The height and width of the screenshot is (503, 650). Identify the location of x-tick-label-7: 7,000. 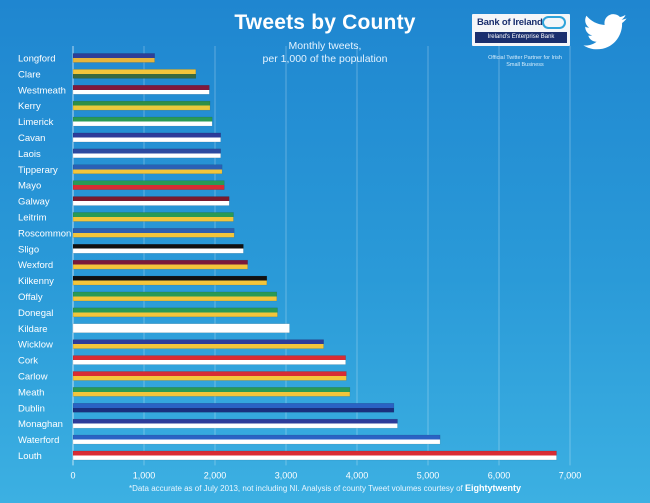
(570, 475).